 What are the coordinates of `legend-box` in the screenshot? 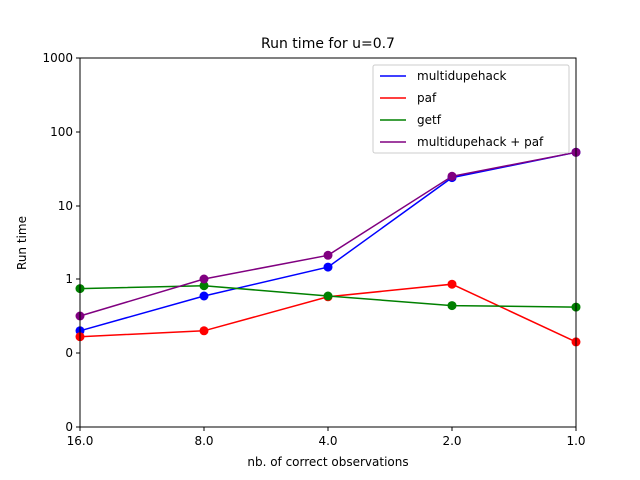 It's located at (471, 109).